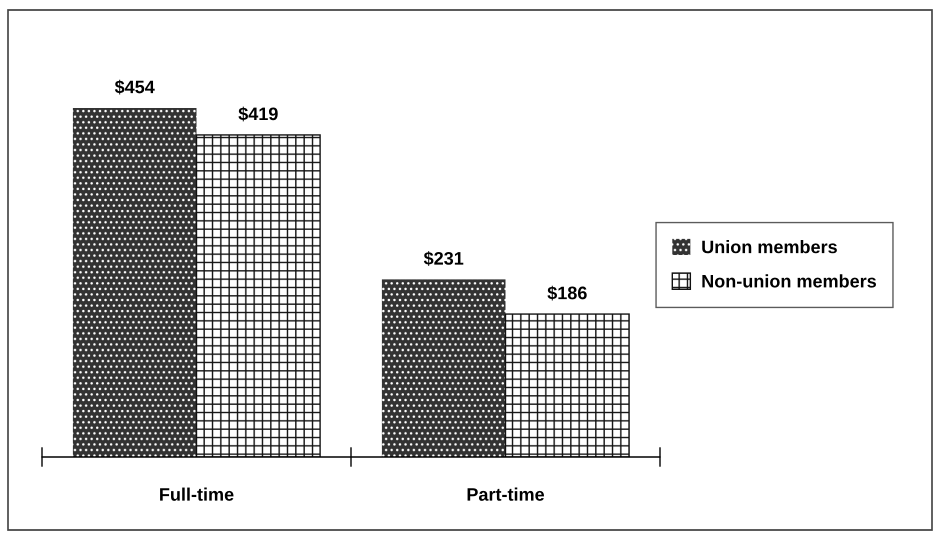 This screenshot has width=940, height=544. I want to click on data-label: $454, so click(134, 87).